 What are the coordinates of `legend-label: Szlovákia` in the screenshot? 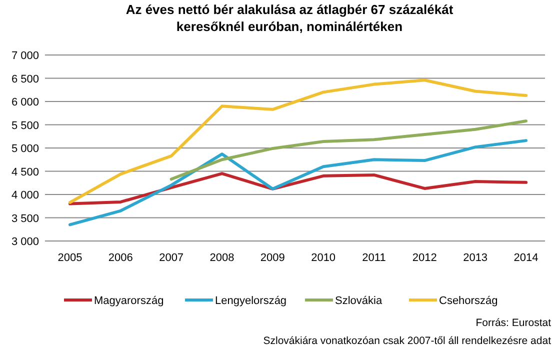 It's located at (359, 301).